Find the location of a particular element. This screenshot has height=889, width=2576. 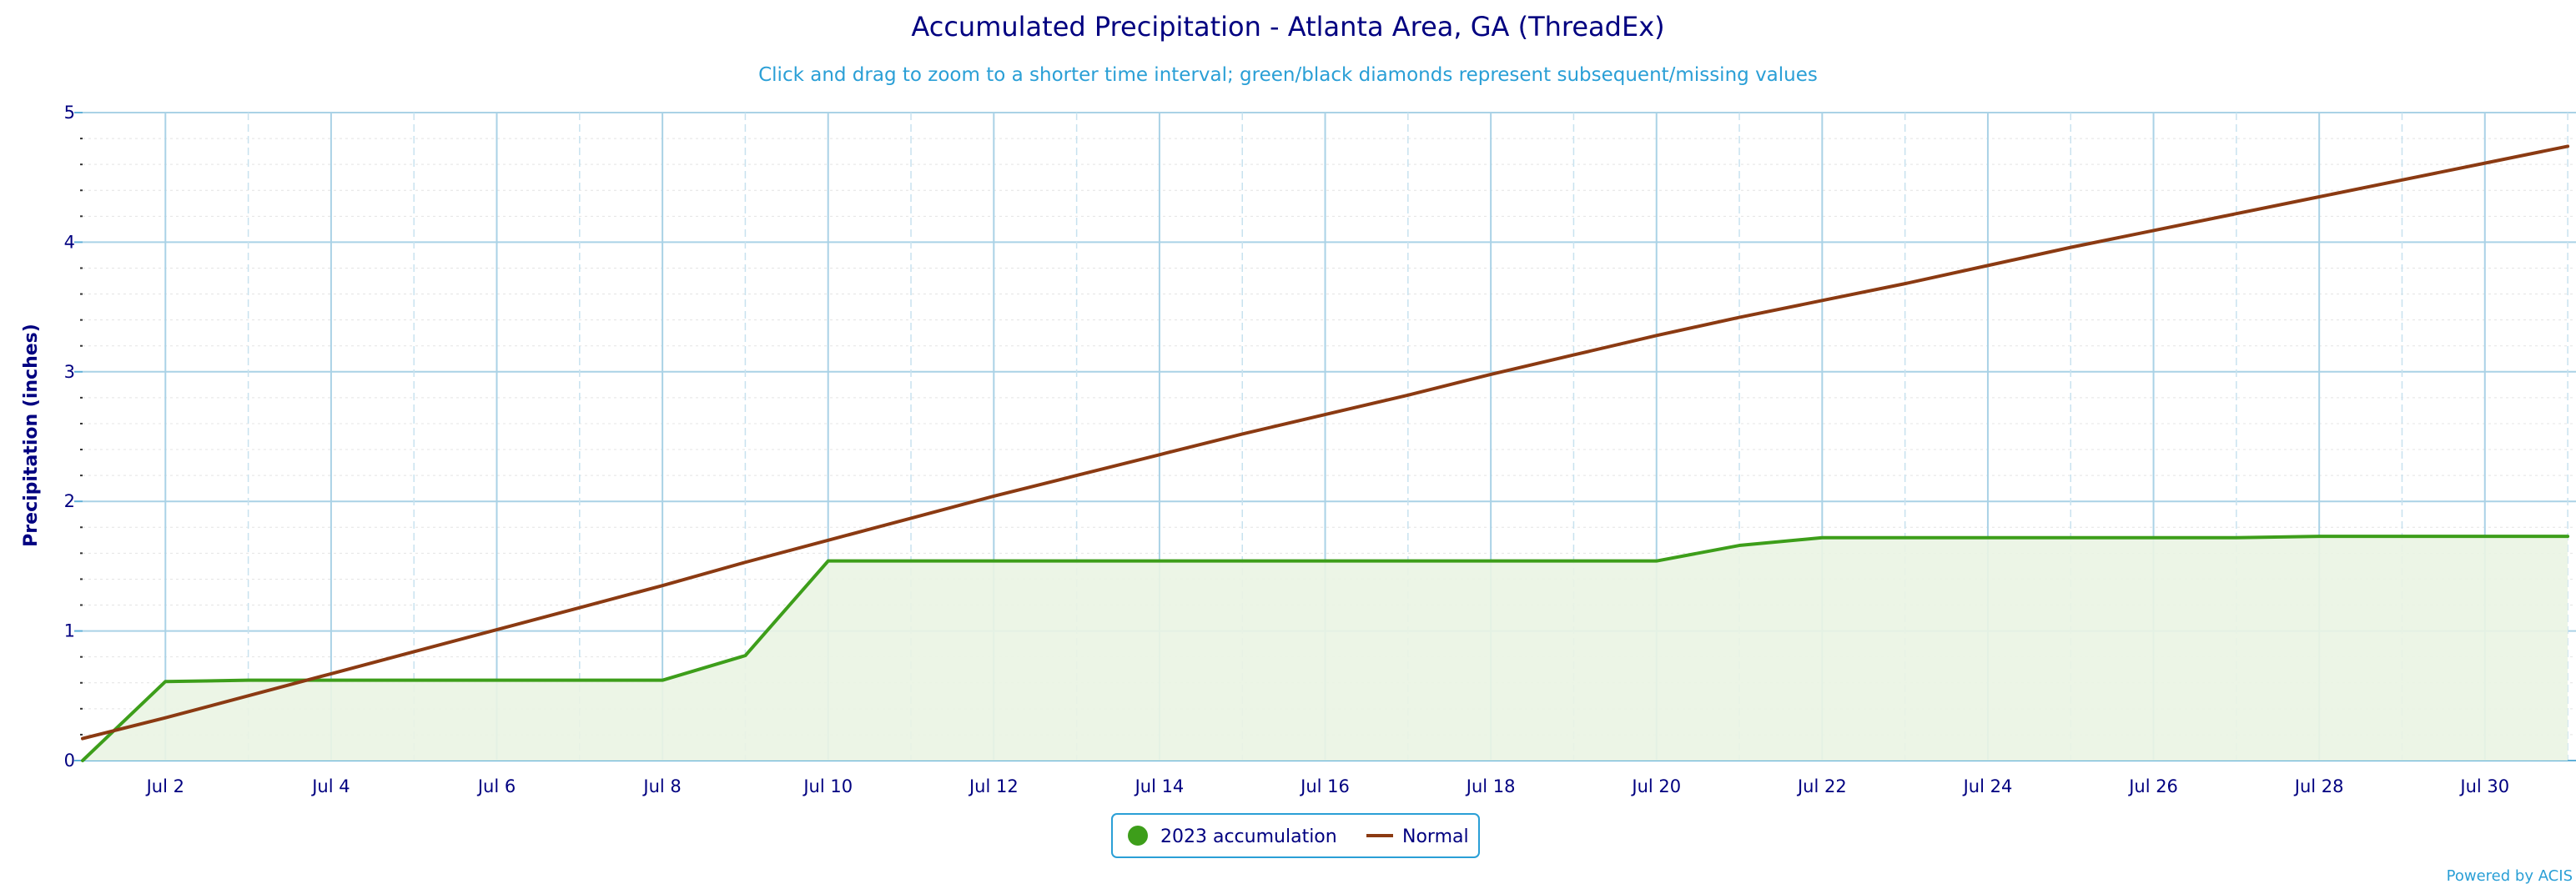

legend: 2023 accumulation Normal is located at coordinates (1295, 835).